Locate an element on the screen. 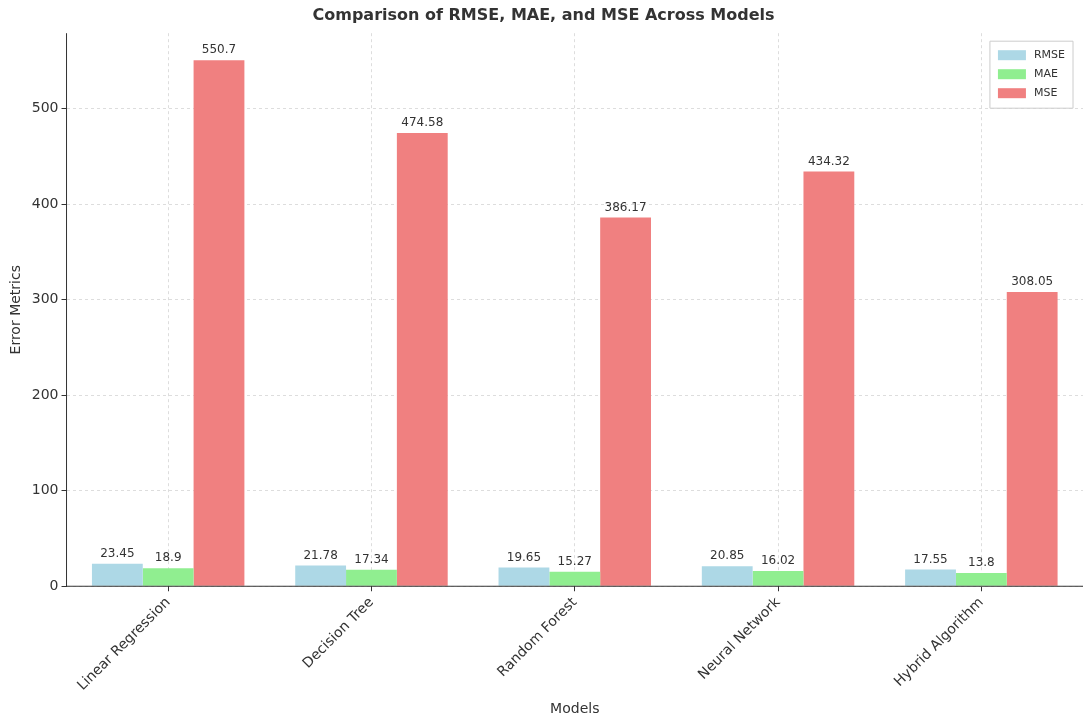 This screenshot has width=1085, height=722. y-tick-label: 400 is located at coordinates (45, 202).